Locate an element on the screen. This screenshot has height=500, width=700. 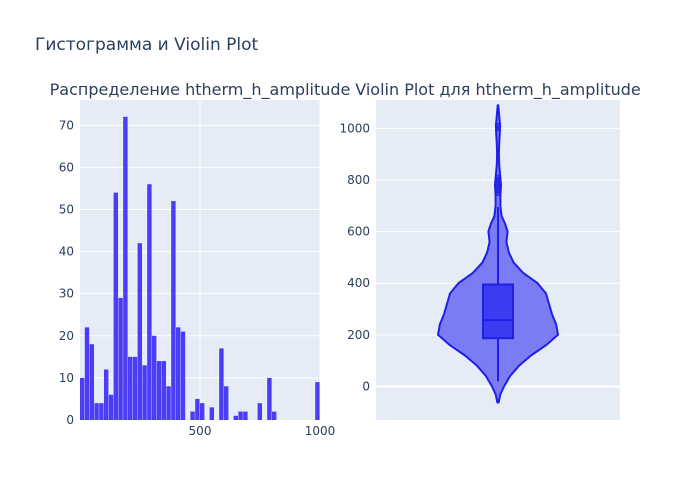
violin-y-tick-label: 200 is located at coordinates (358, 335).